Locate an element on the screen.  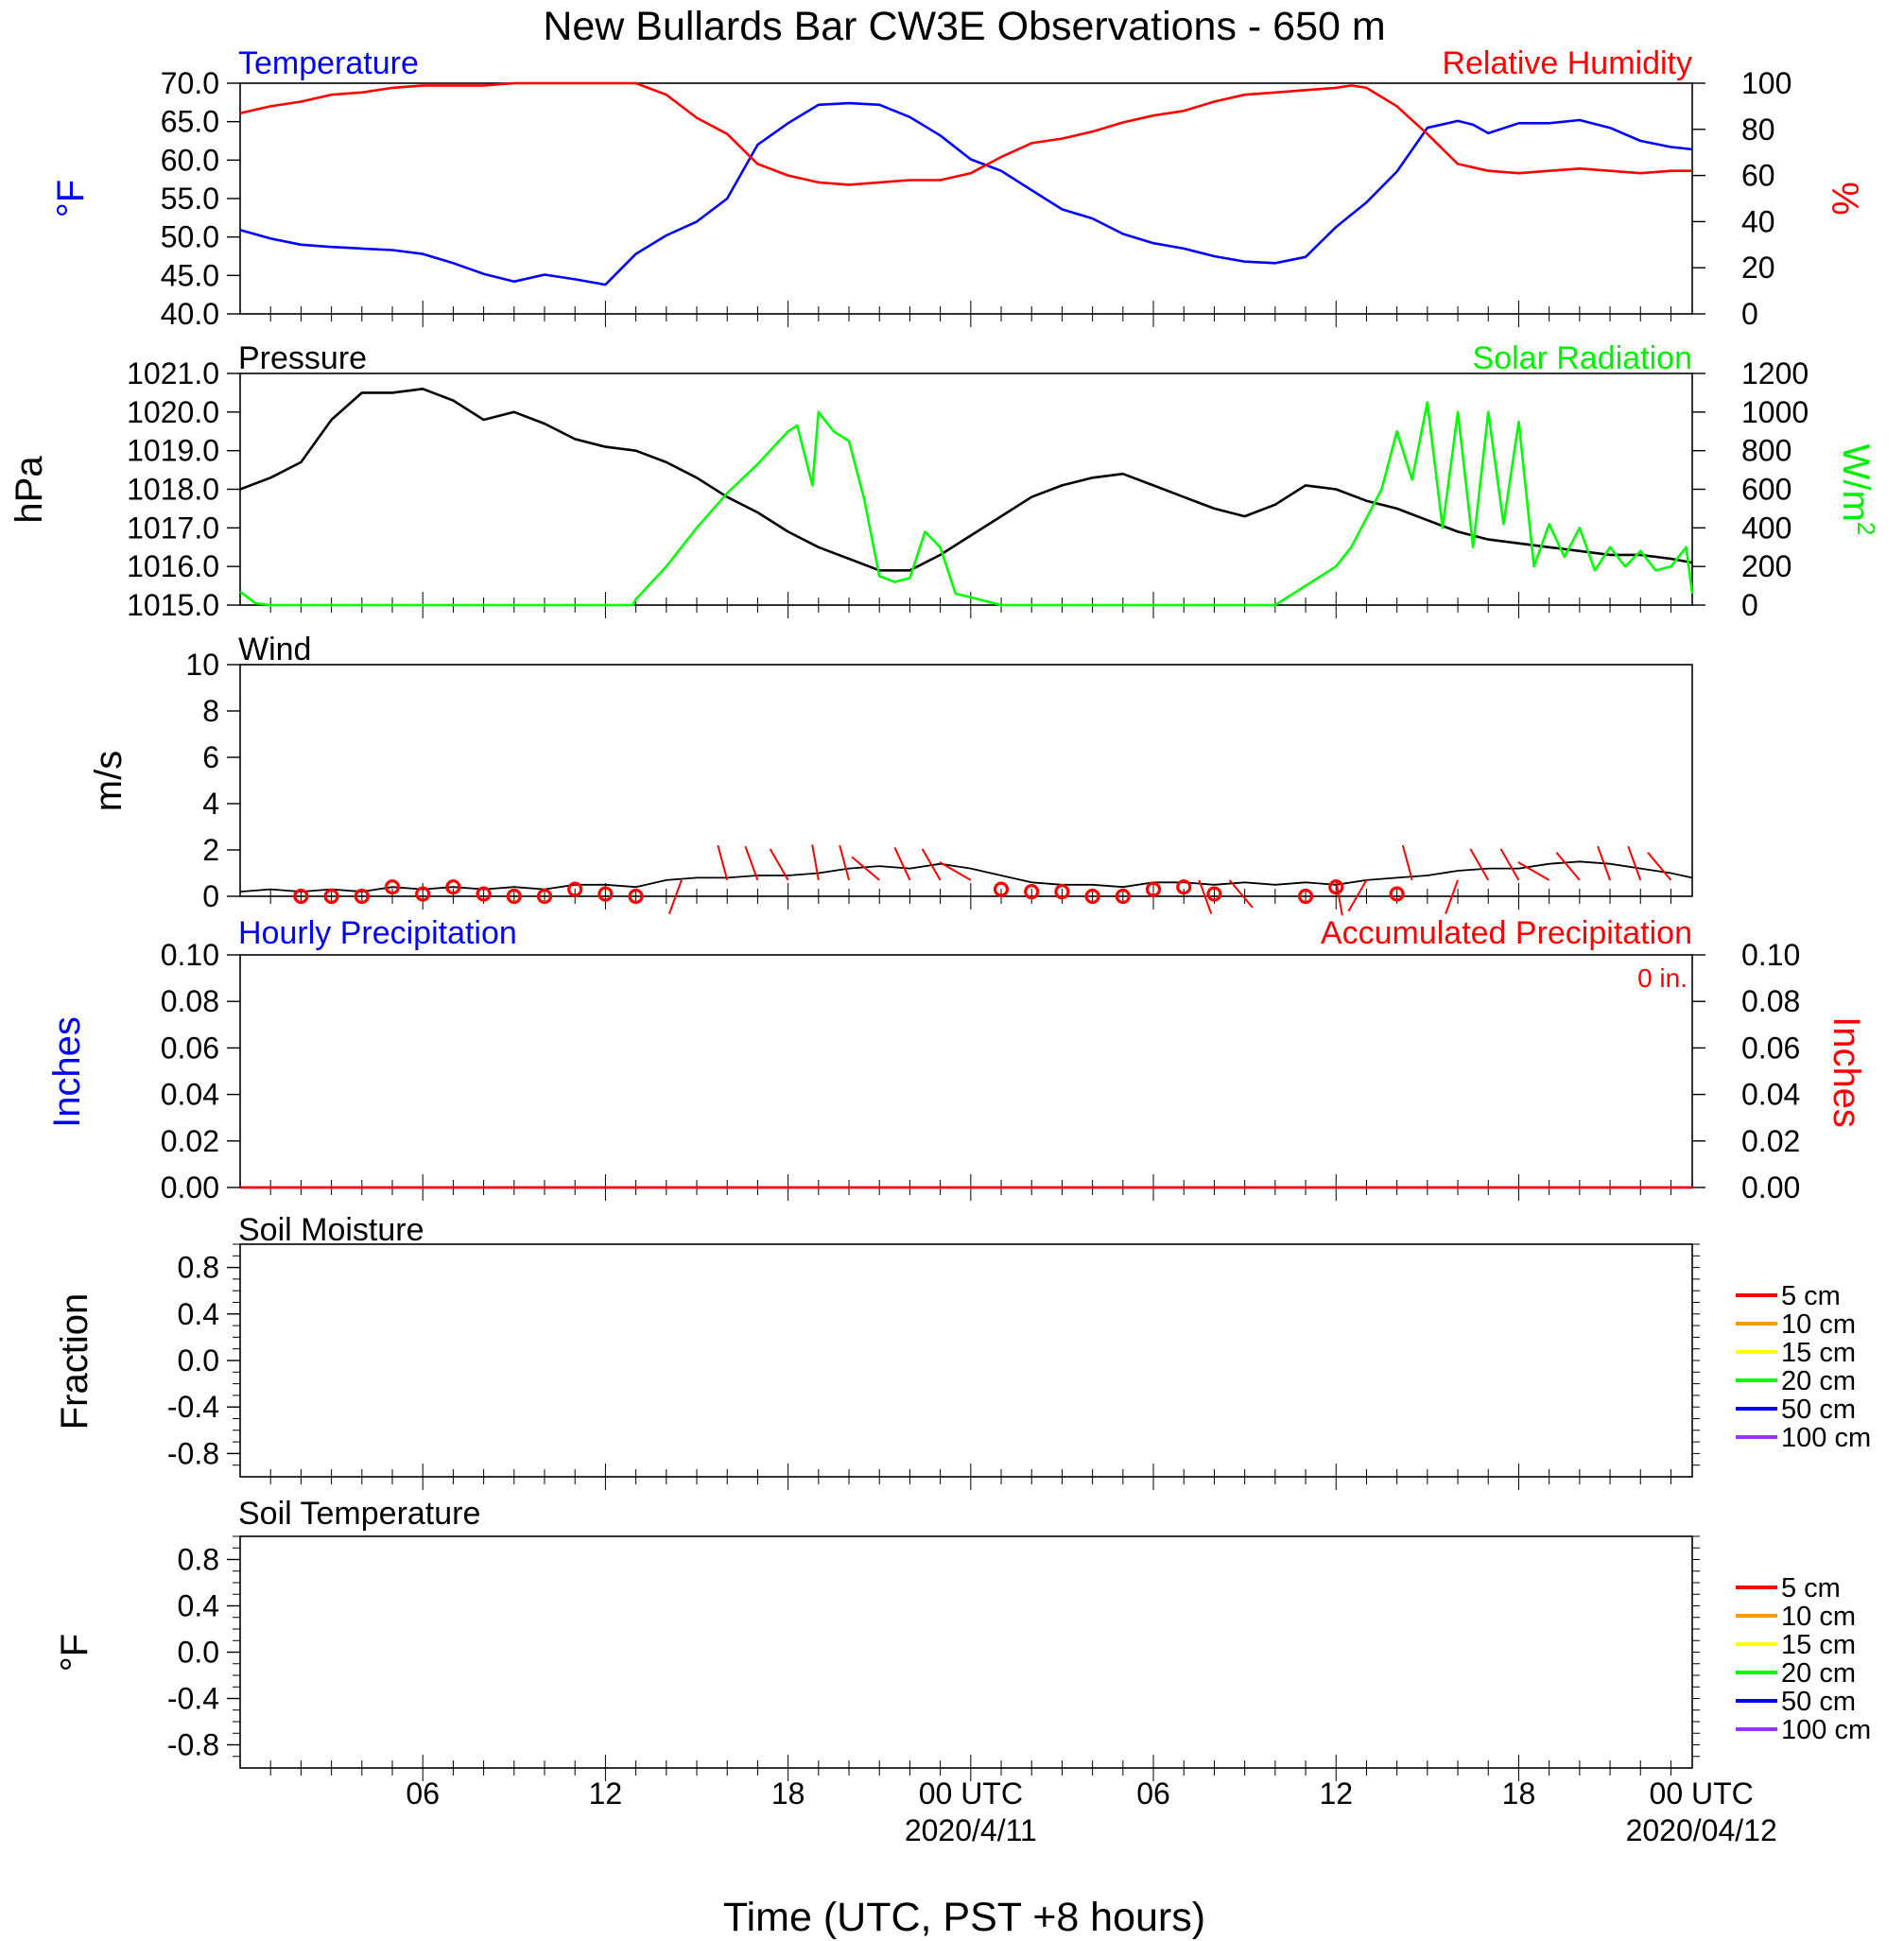
y-tick-label-right: 0.06 is located at coordinates (1770, 1048).